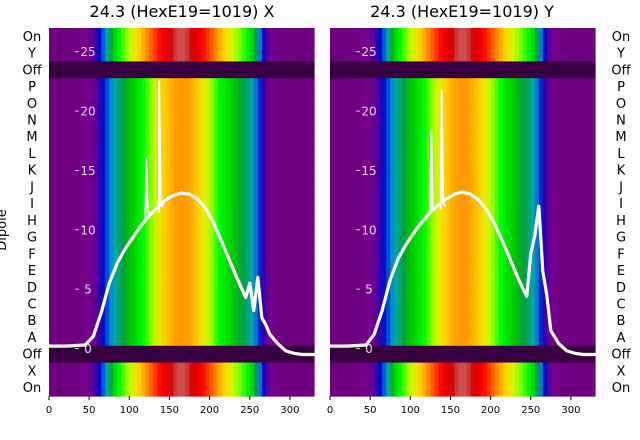 This screenshot has height=440, width=640. I want to click on overlay-tick-label: 20, so click(368, 112).